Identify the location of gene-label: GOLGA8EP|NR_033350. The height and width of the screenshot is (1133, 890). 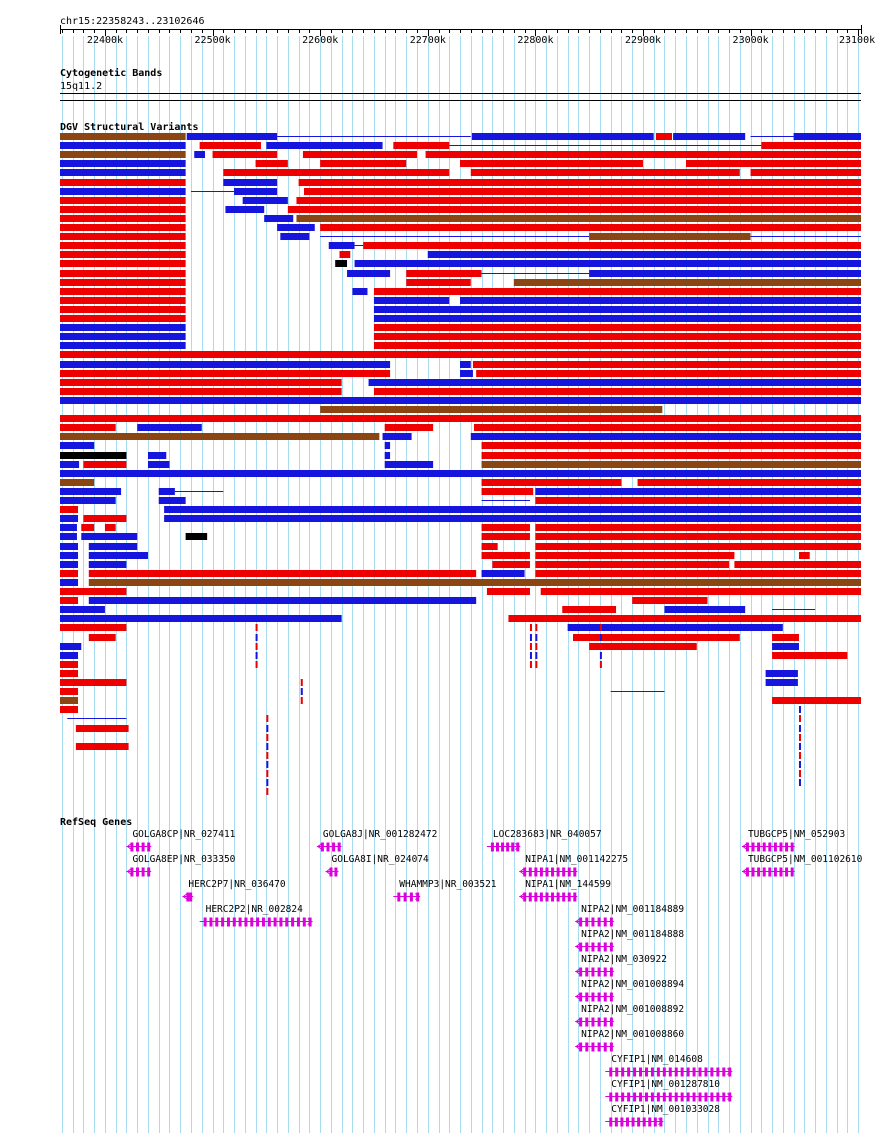
(184, 859).